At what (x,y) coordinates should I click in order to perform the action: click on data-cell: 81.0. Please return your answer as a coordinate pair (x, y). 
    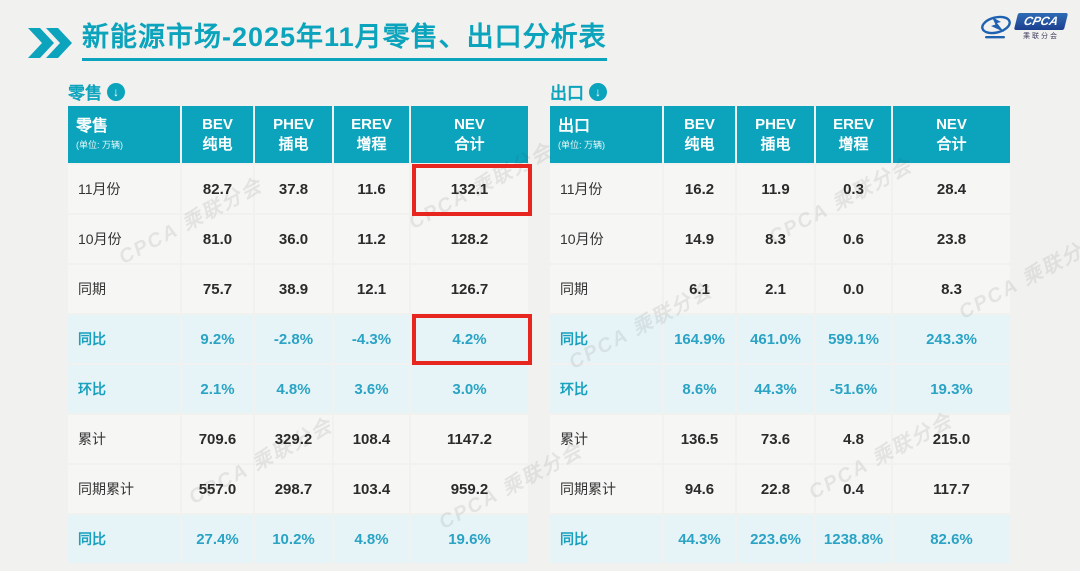
    Looking at the image, I should click on (217, 239).